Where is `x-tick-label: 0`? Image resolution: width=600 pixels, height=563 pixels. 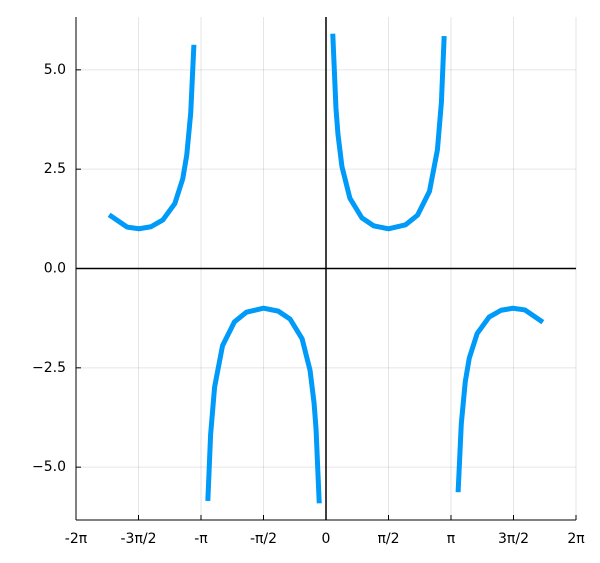
x-tick-label: 0 is located at coordinates (326, 539).